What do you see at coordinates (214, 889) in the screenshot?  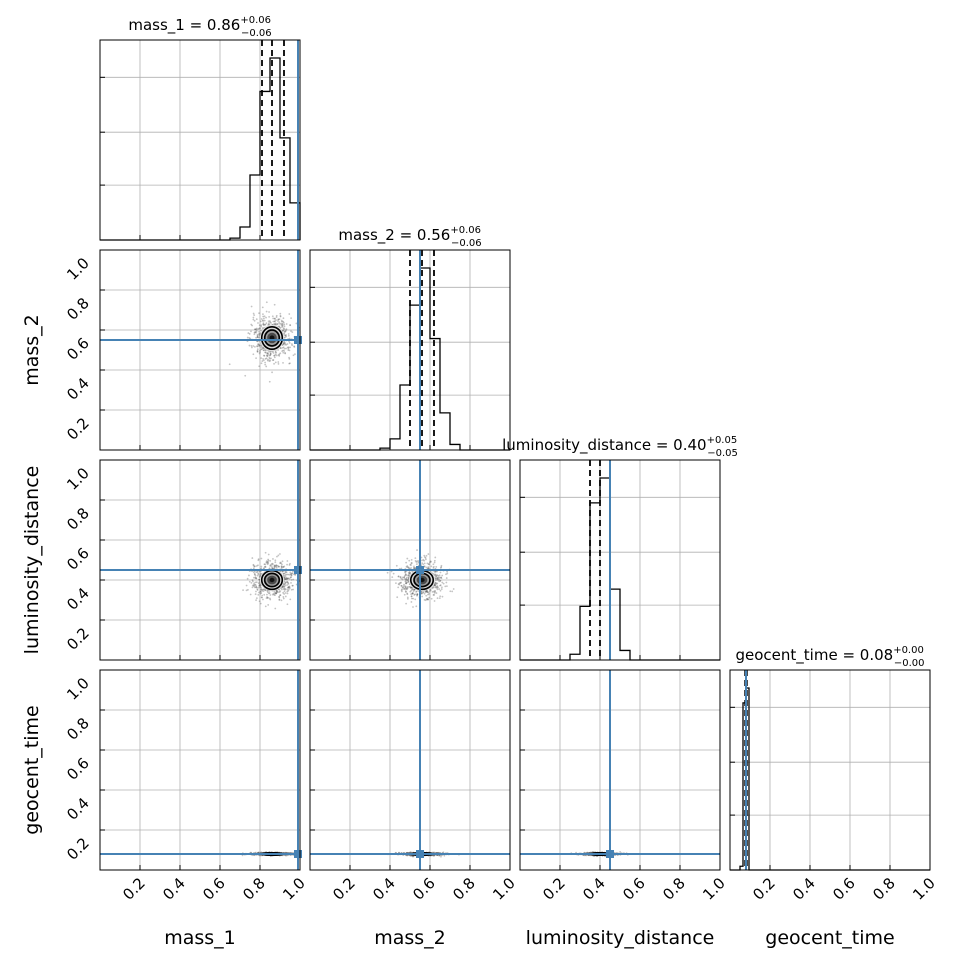 I see `x-tick-label: 0.6` at bounding box center [214, 889].